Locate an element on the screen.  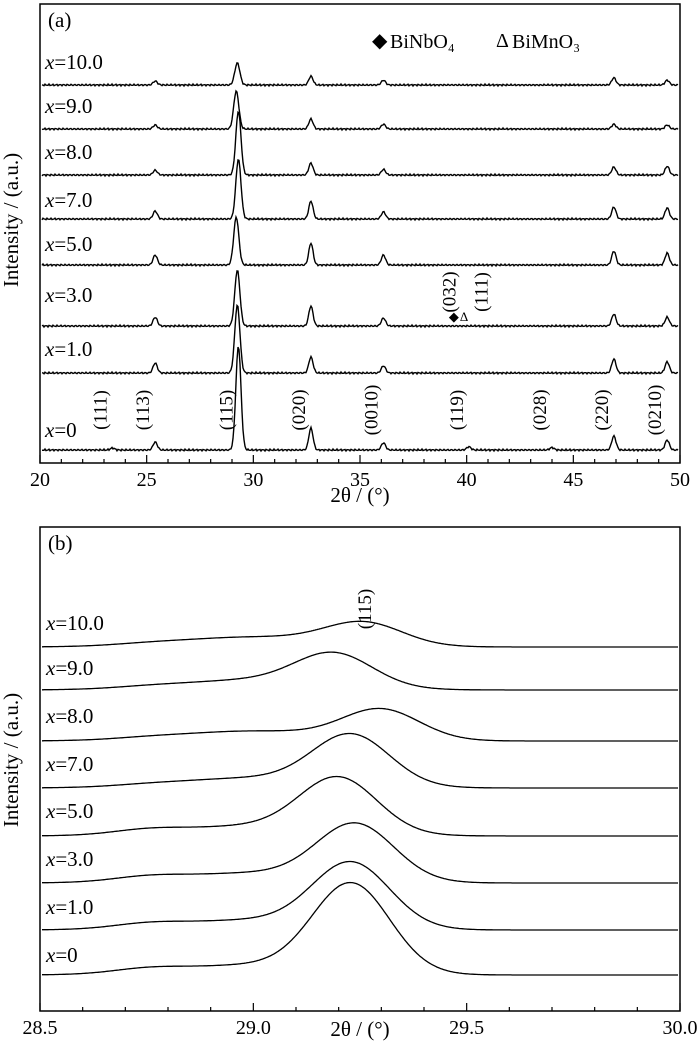
x-tick-label: 29.5 is located at coordinates (466, 1028).